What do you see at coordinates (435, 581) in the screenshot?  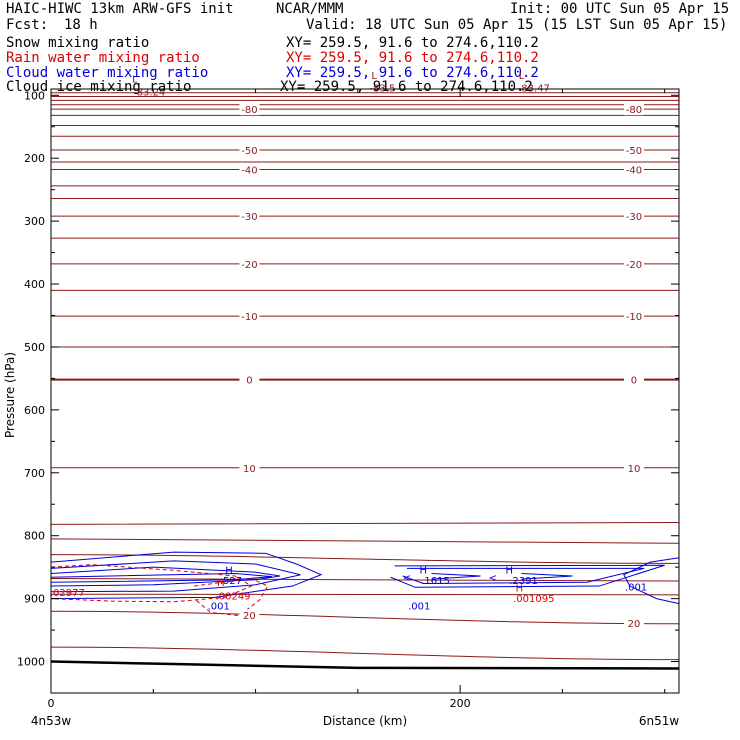 I see `extremum-label-13: .1615` at bounding box center [435, 581].